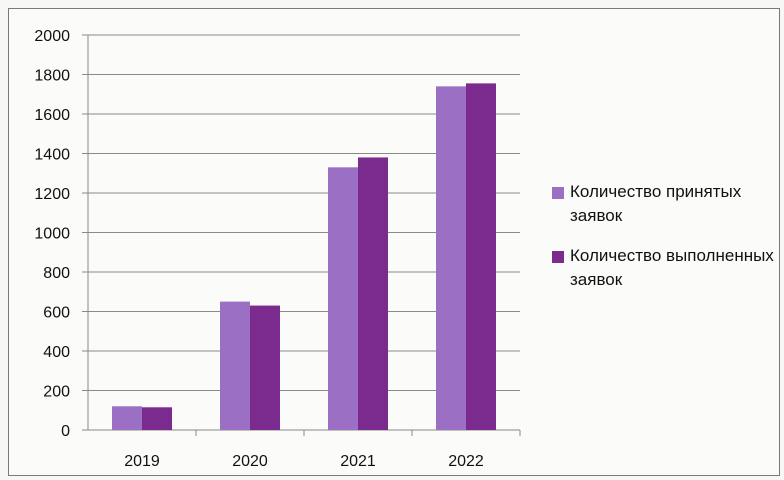 Image resolution: width=784 pixels, height=480 pixels. I want to click on bar-accepted-2019, so click(127, 418).